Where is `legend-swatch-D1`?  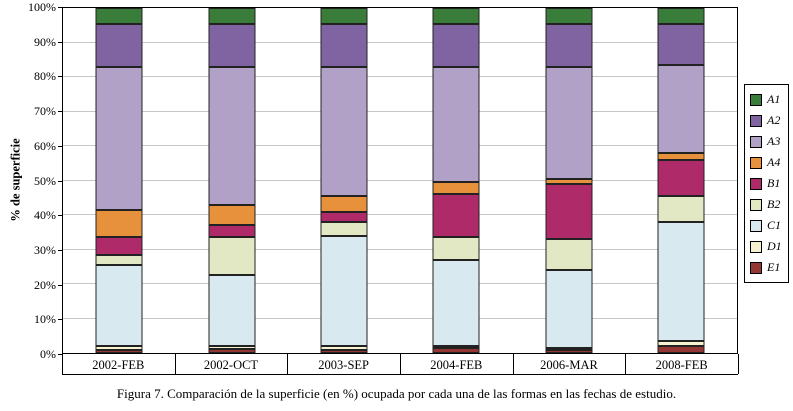
legend-swatch-D1 is located at coordinates (756, 246).